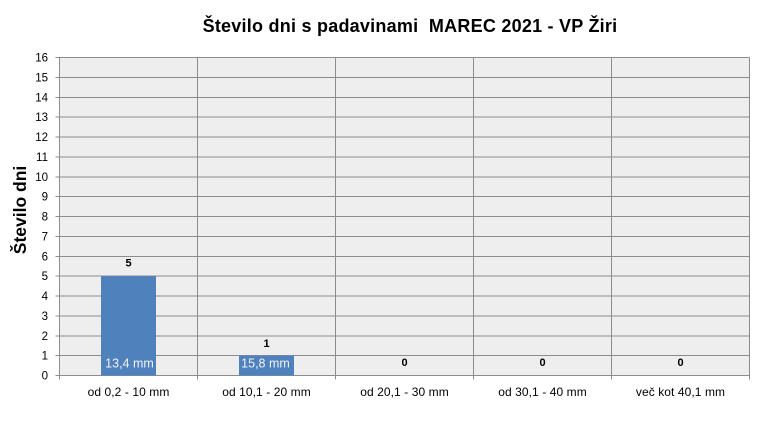 The image size is (770, 439). I want to click on svg-text: 12, so click(41, 138).